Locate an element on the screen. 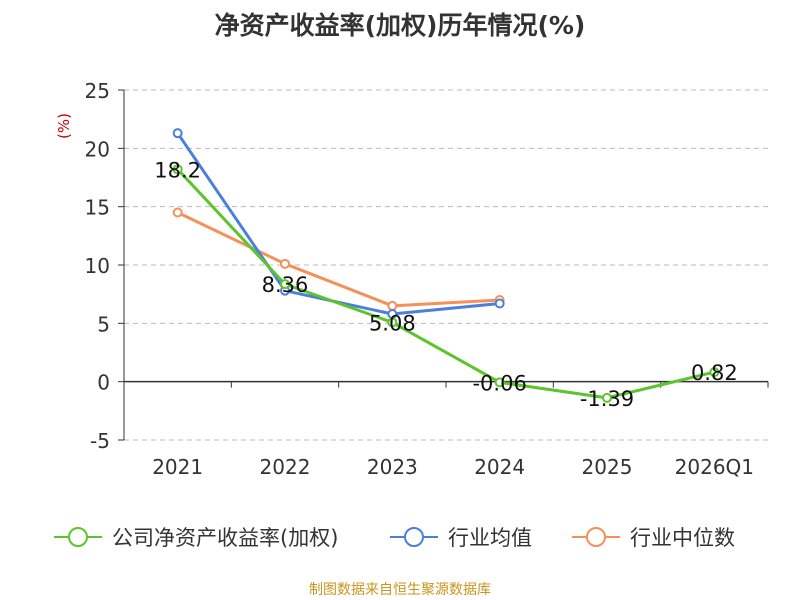 This screenshot has width=800, height=600. data-label: 18.2 is located at coordinates (177, 170).